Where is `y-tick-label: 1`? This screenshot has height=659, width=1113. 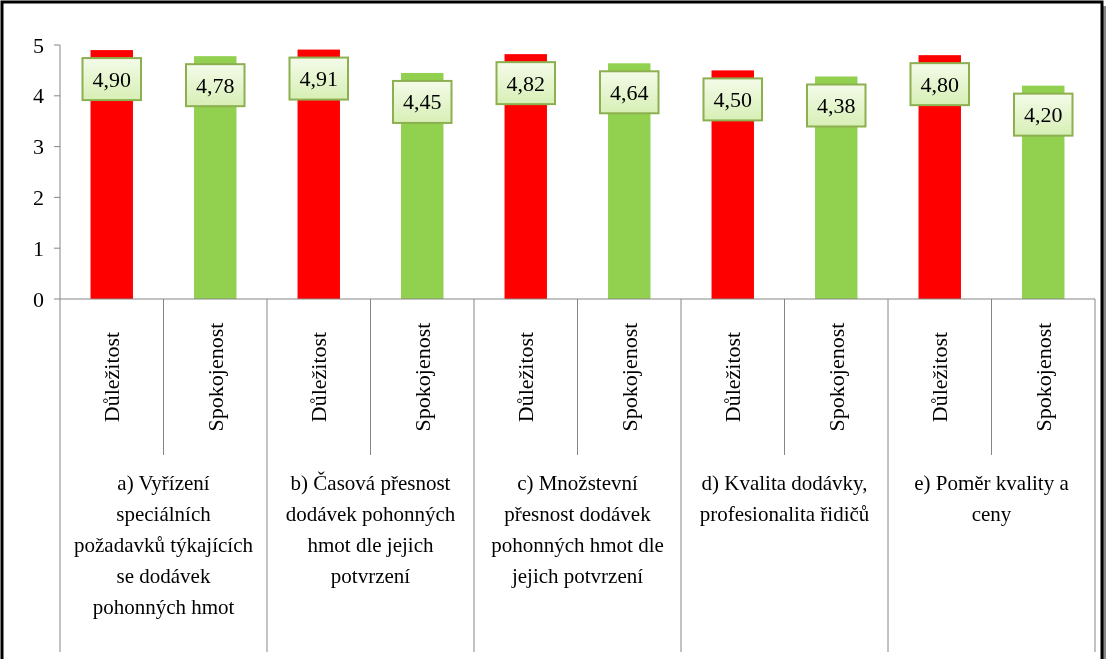 y-tick-label: 1 is located at coordinates (38, 248).